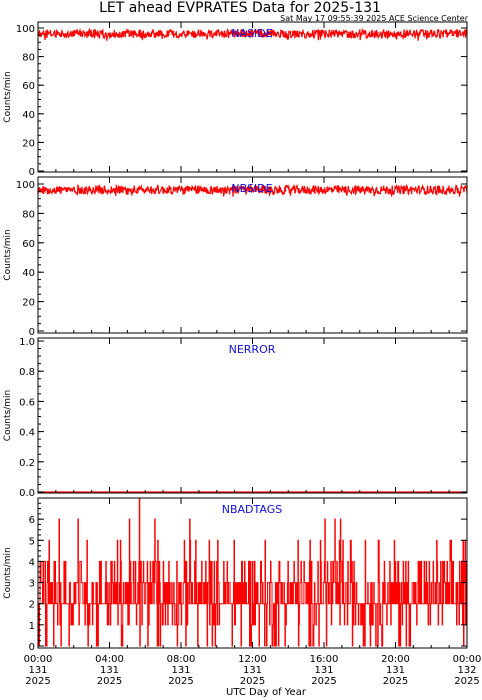 The image size is (482, 700). What do you see at coordinates (252, 509) in the screenshot?
I see `panel-label: NBADTAGS` at bounding box center [252, 509].